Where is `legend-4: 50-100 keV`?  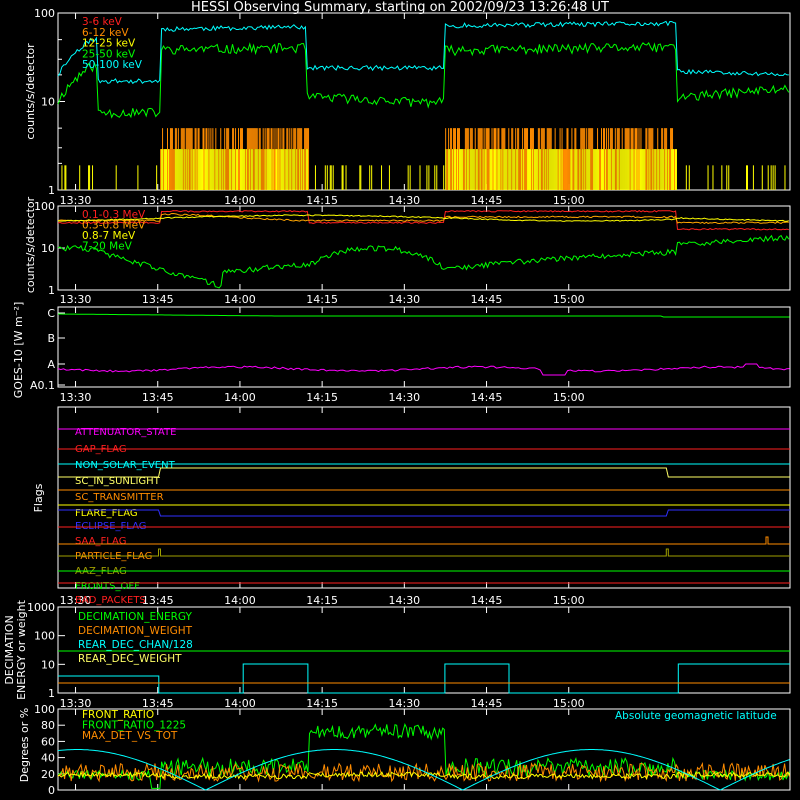 legend-4: 50-100 keV is located at coordinates (112, 65).